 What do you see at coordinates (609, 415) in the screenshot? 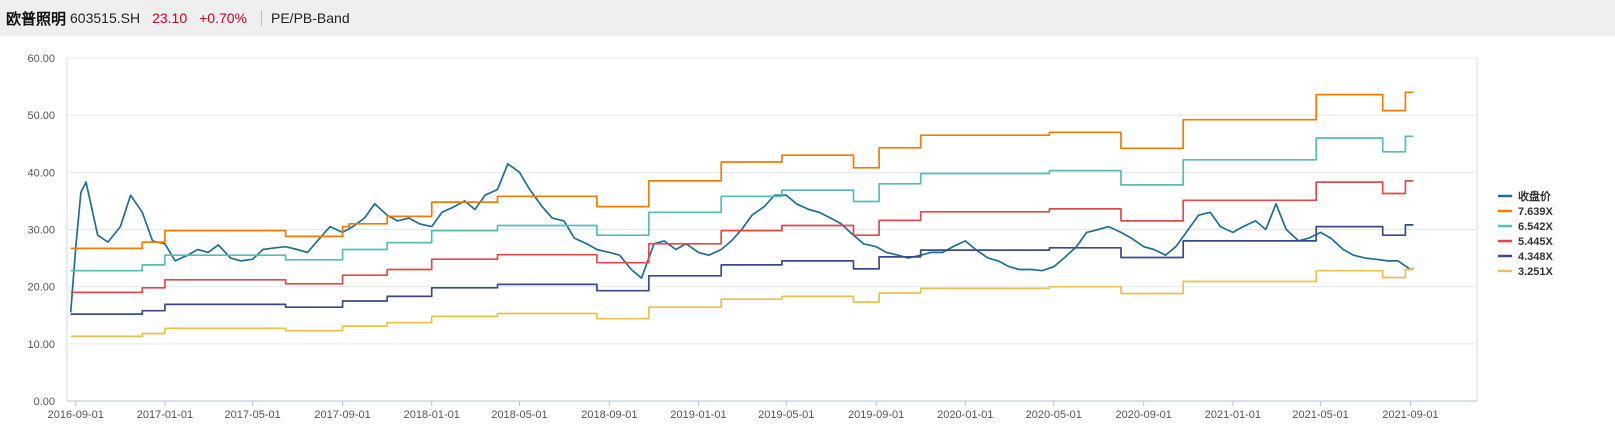
I see `x-tick-label: 2018-09-01` at bounding box center [609, 415].